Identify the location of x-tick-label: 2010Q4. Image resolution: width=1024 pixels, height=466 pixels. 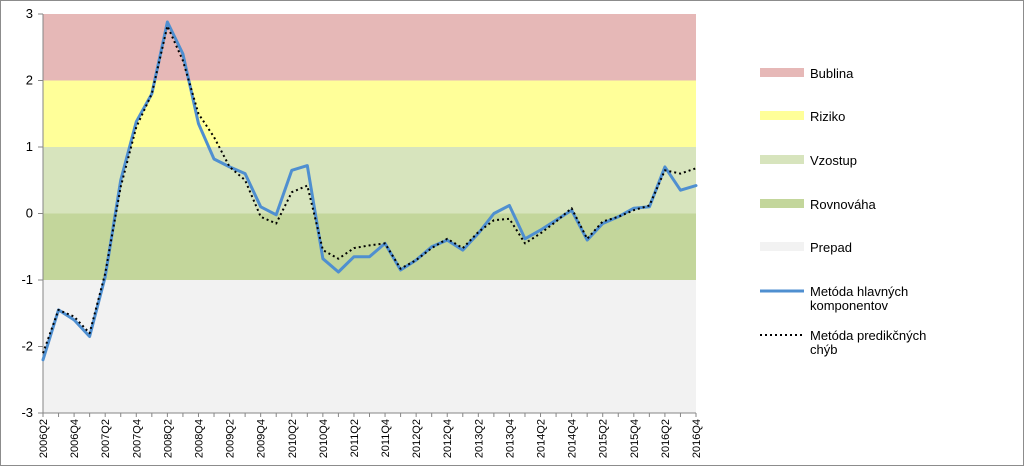
(324, 438).